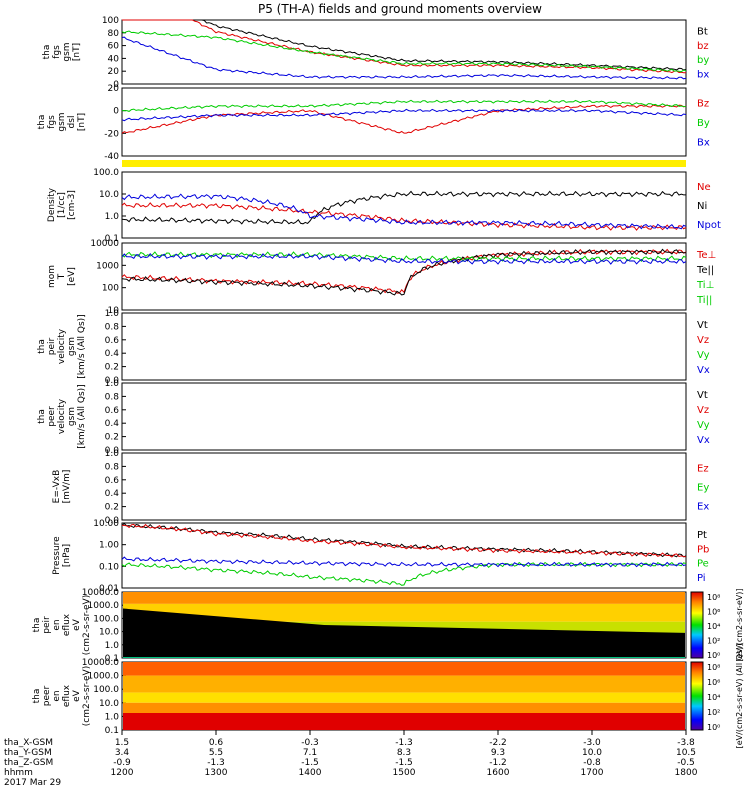 Image resolution: width=750 pixels, height=800 pixels. What do you see at coordinates (703, 142) in the screenshot?
I see `legend-p2-2: Bx` at bounding box center [703, 142].